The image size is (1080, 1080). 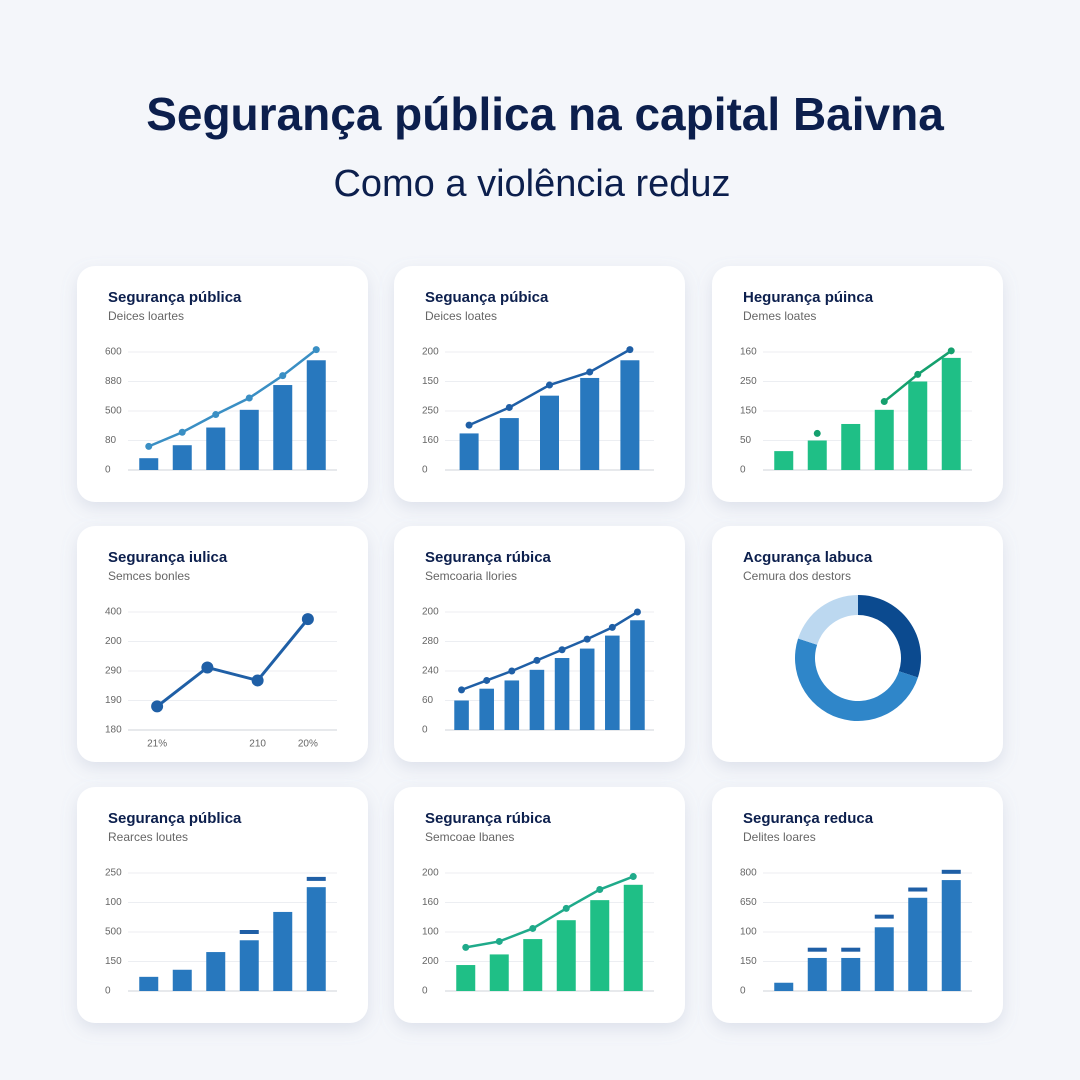 I want to click on page-subtitle: Como a violência reduz, so click(x=531, y=184).